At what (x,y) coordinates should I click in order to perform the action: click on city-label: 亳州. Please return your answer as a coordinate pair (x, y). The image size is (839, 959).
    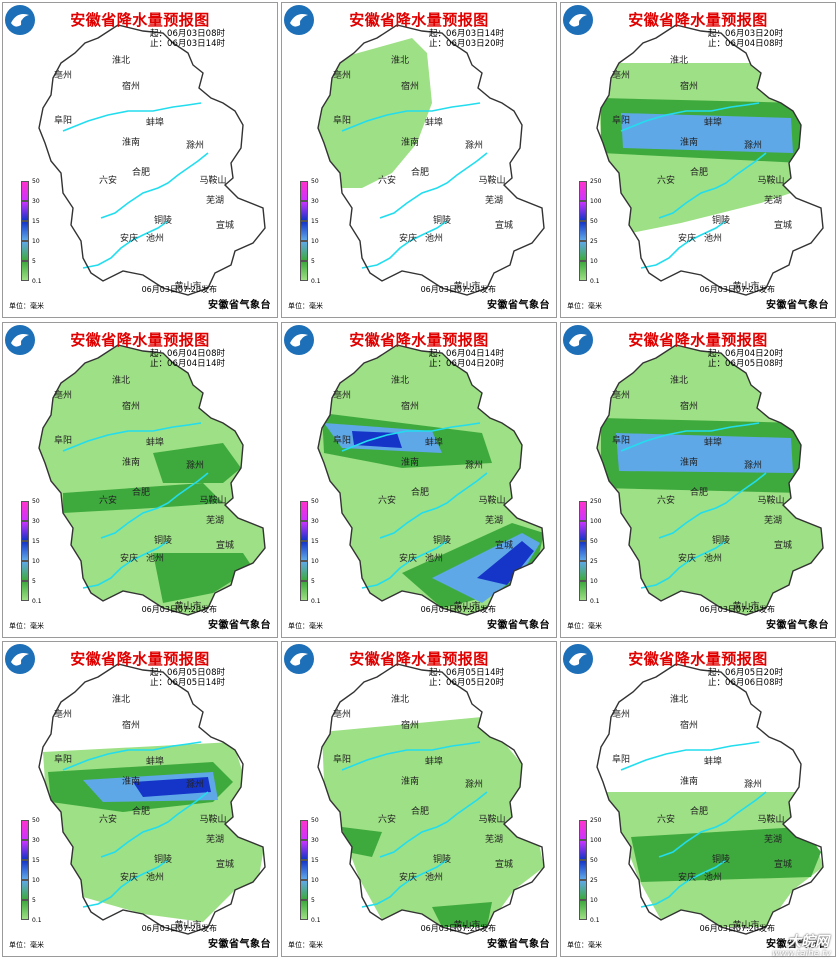
    Looking at the image, I should click on (63, 395).